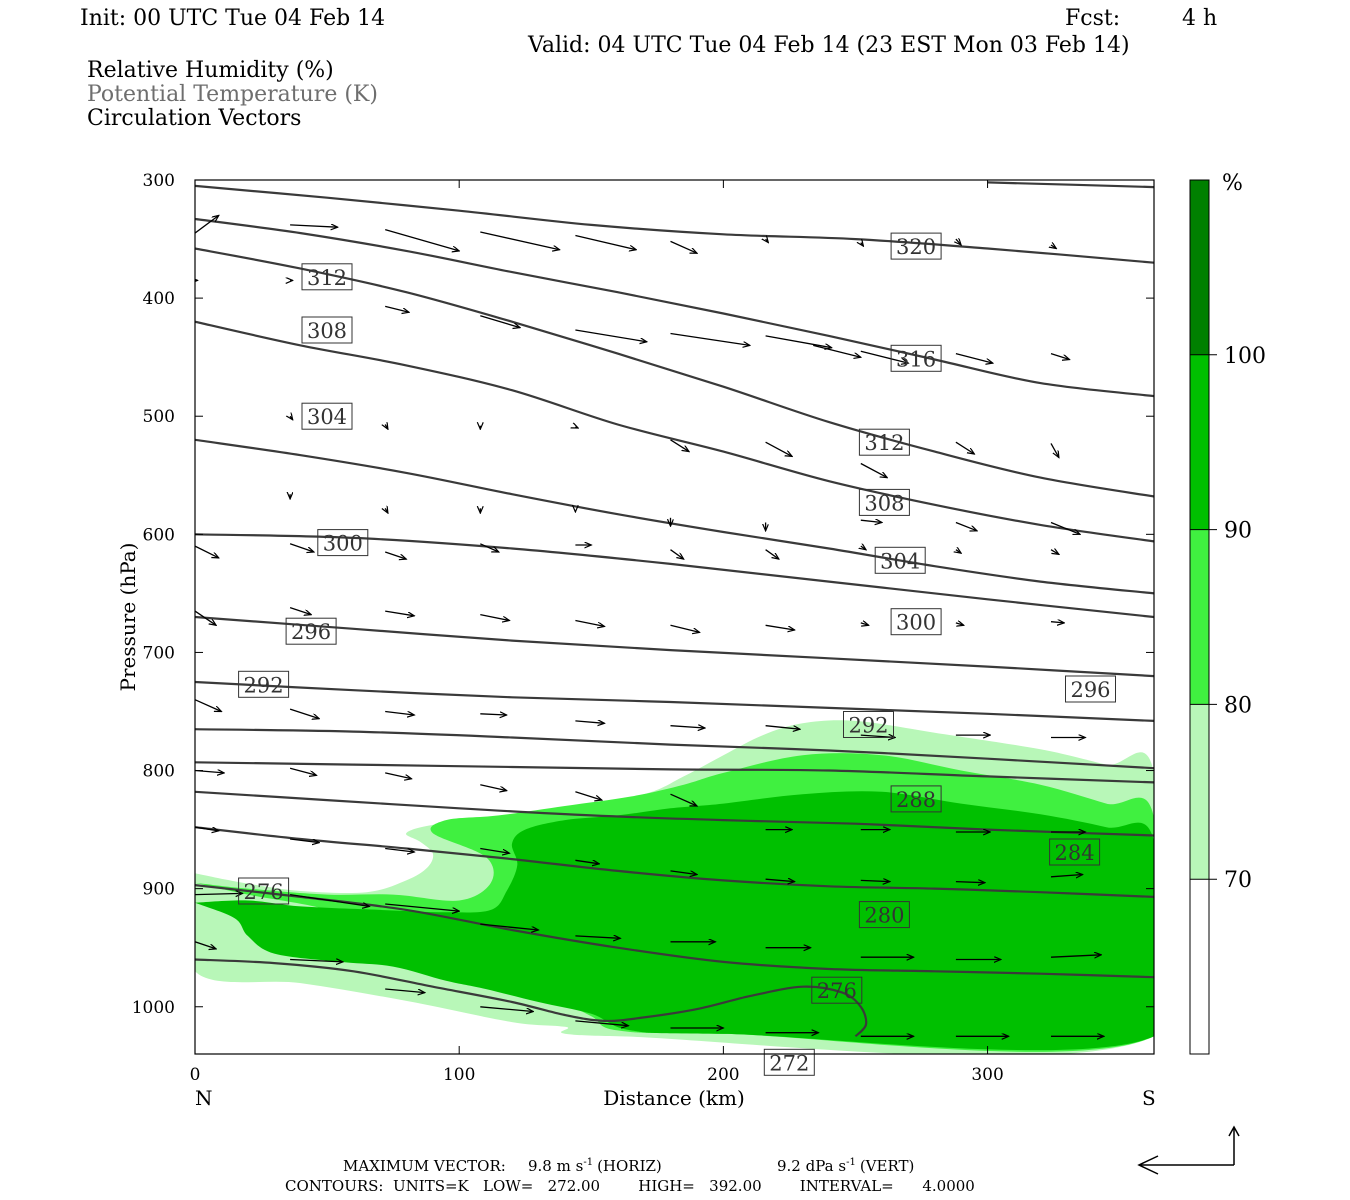 The image size is (1350, 1200). What do you see at coordinates (159, 535) in the screenshot?
I see `y-tick-label: 600` at bounding box center [159, 535].